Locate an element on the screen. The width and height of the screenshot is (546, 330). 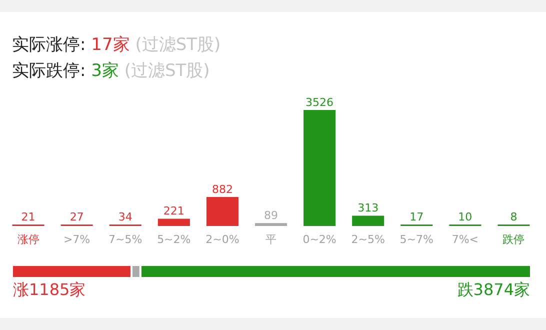
data-label: 34 is located at coordinates (125, 217).